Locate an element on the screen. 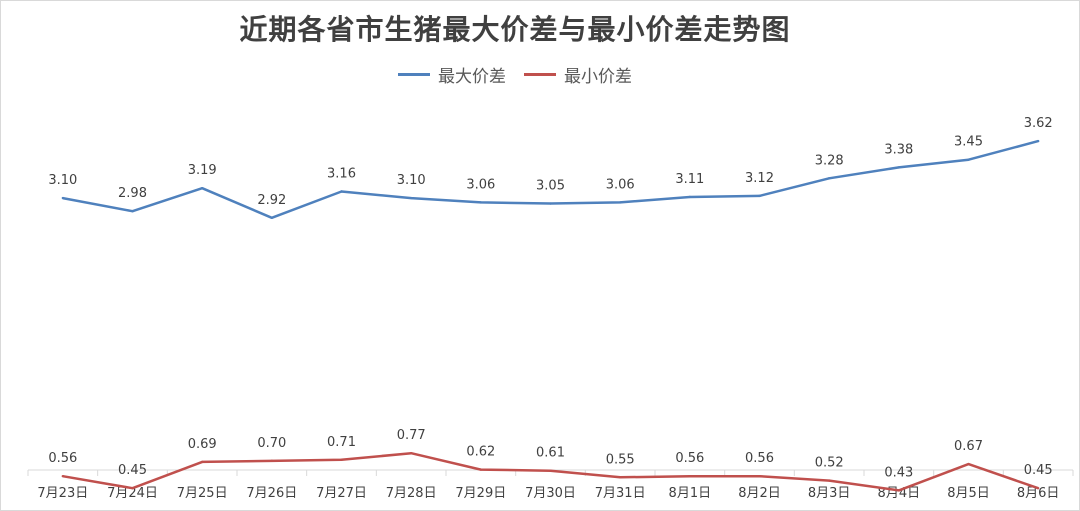 The image size is (1080, 511). chart-title: 近期各省市生猪最大价差与最小价差走势图 is located at coordinates (515, 29).